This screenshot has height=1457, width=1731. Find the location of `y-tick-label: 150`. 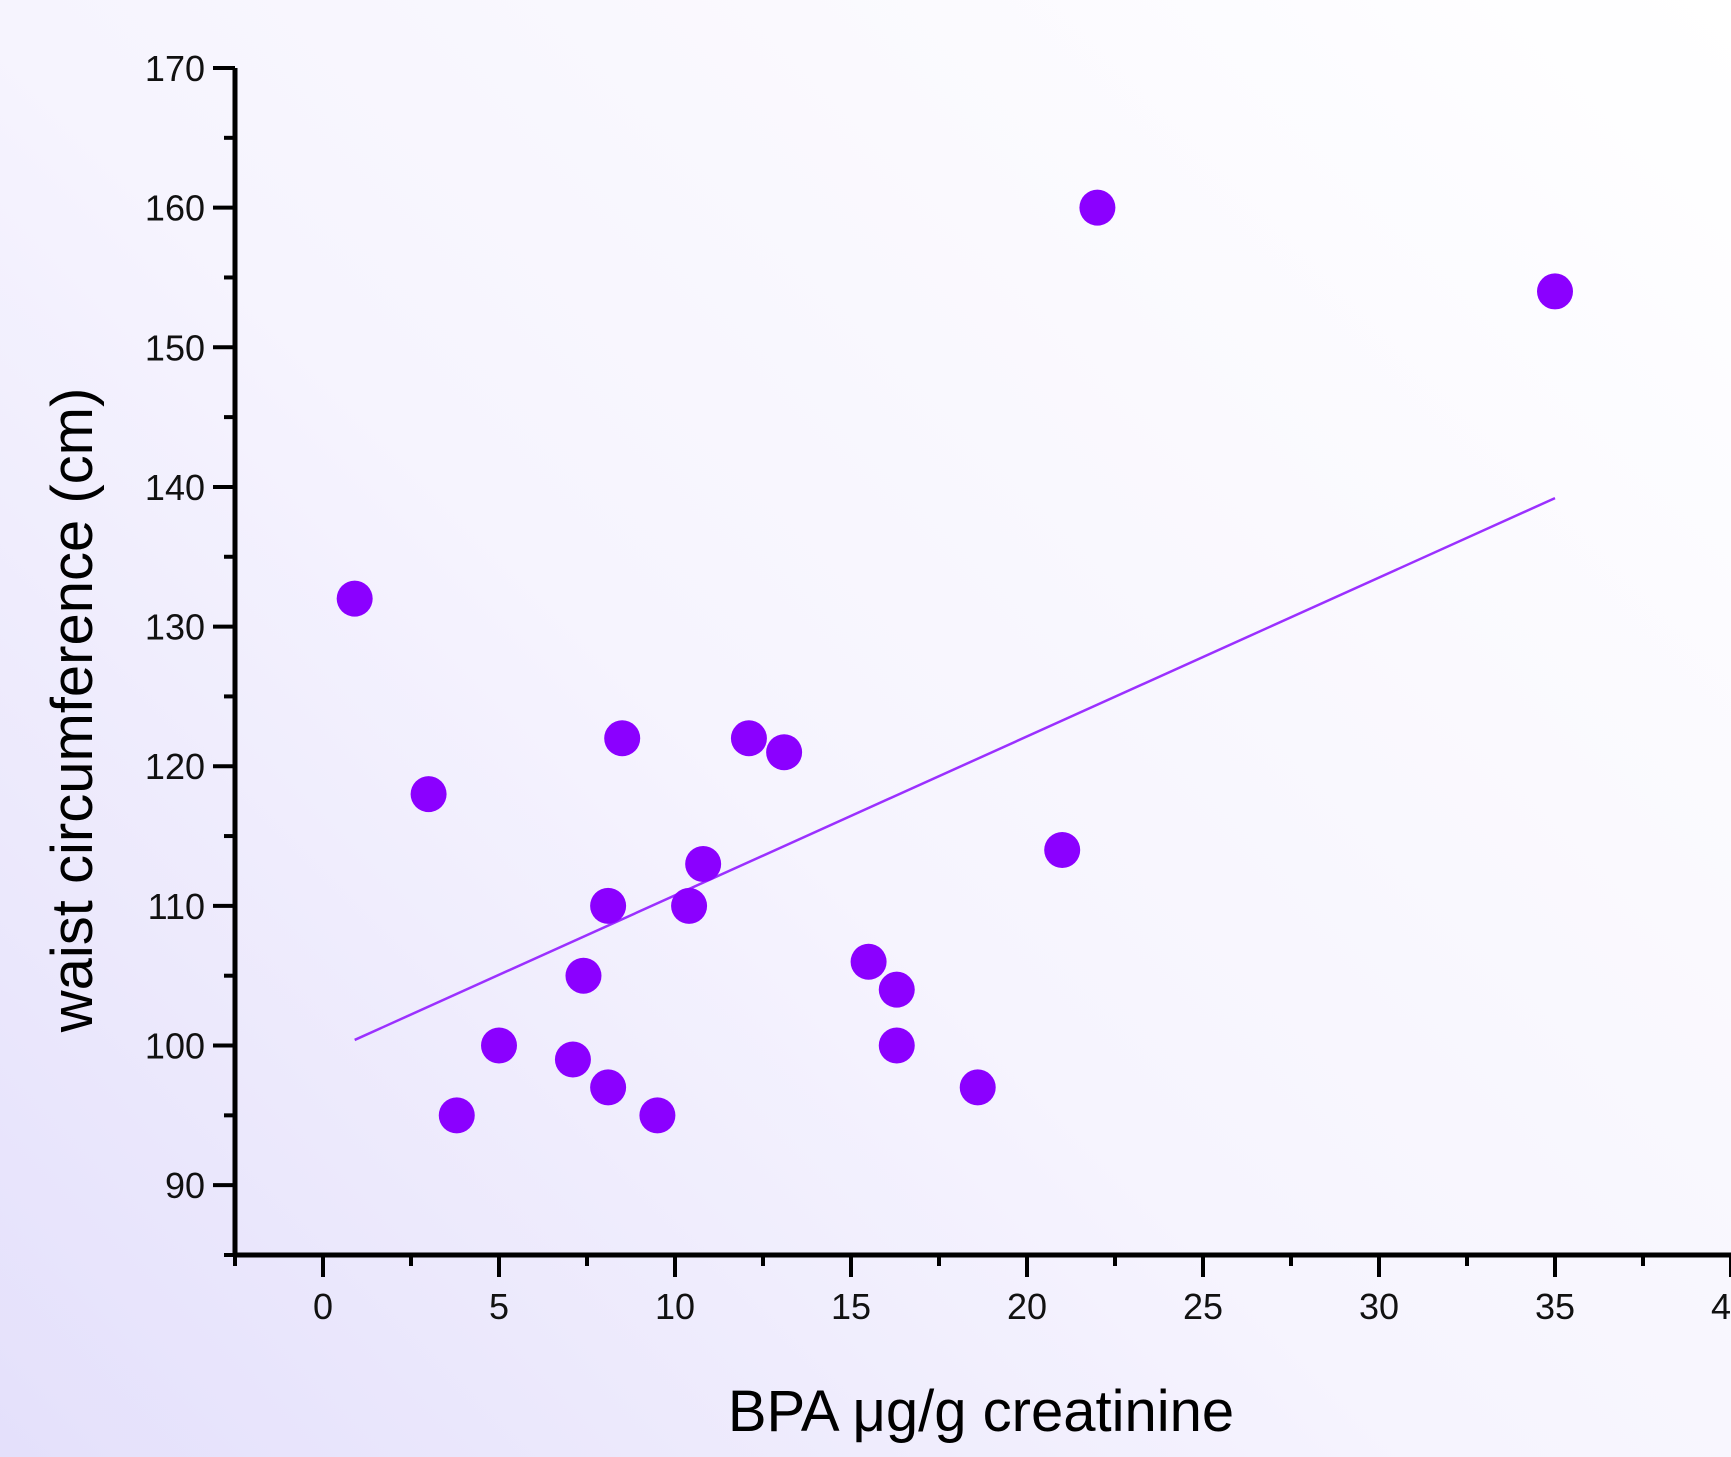

y-tick-label: 150 is located at coordinates (175, 347).